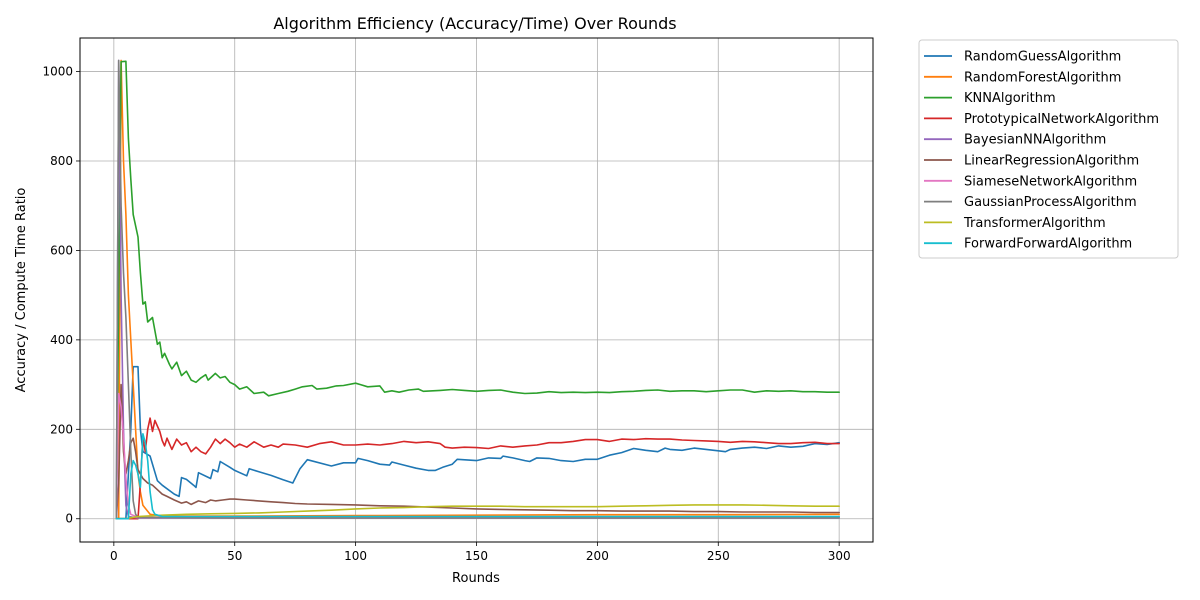 The height and width of the screenshot is (600, 1200). What do you see at coordinates (1042, 57) in the screenshot?
I see `legend-entry: RandomGuessAlgorithm` at bounding box center [1042, 57].